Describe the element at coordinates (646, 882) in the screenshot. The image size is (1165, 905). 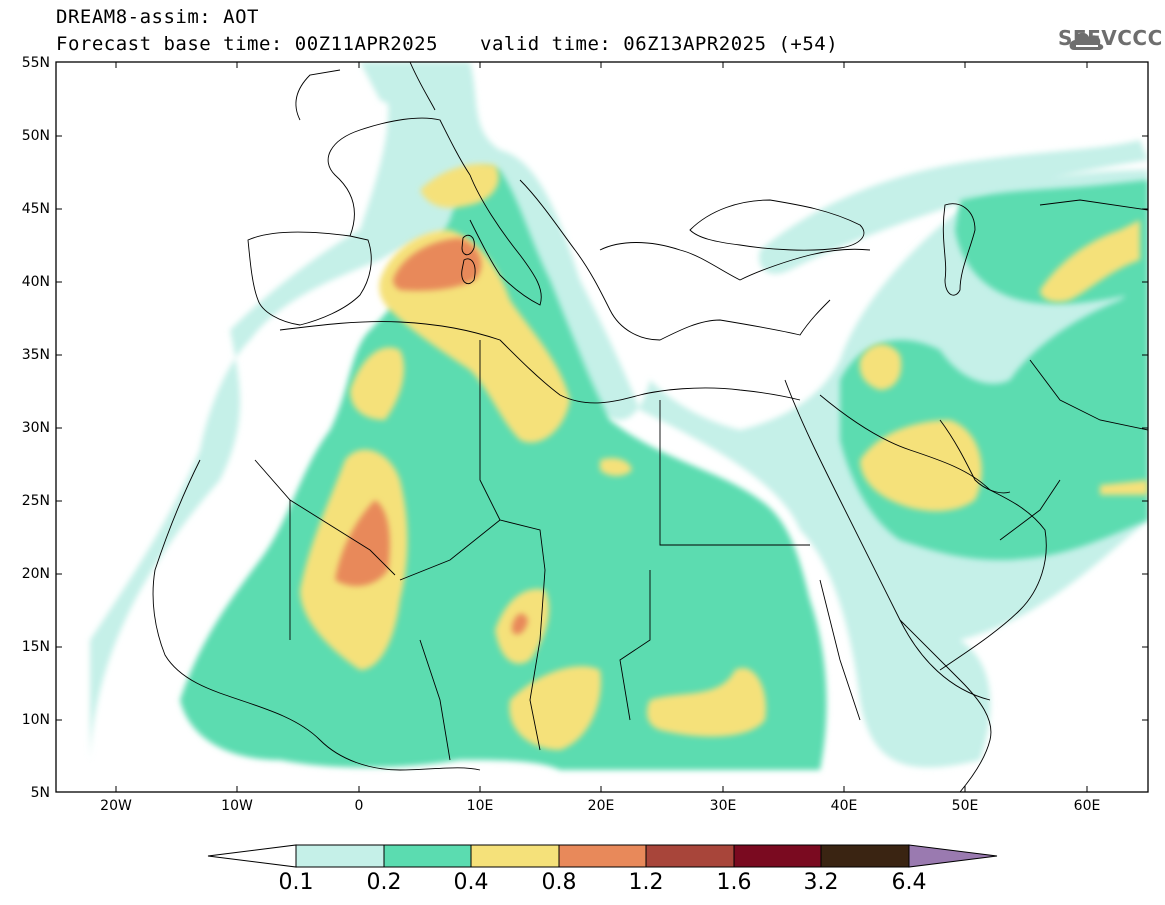
I see `colorbar-label: 1.2` at that location.